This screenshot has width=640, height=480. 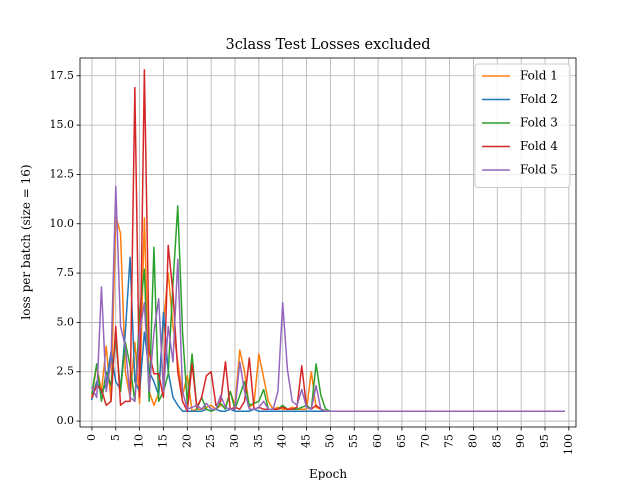 What do you see at coordinates (282, 441) in the screenshot?
I see `x-tick-label: 40` at bounding box center [282, 441].